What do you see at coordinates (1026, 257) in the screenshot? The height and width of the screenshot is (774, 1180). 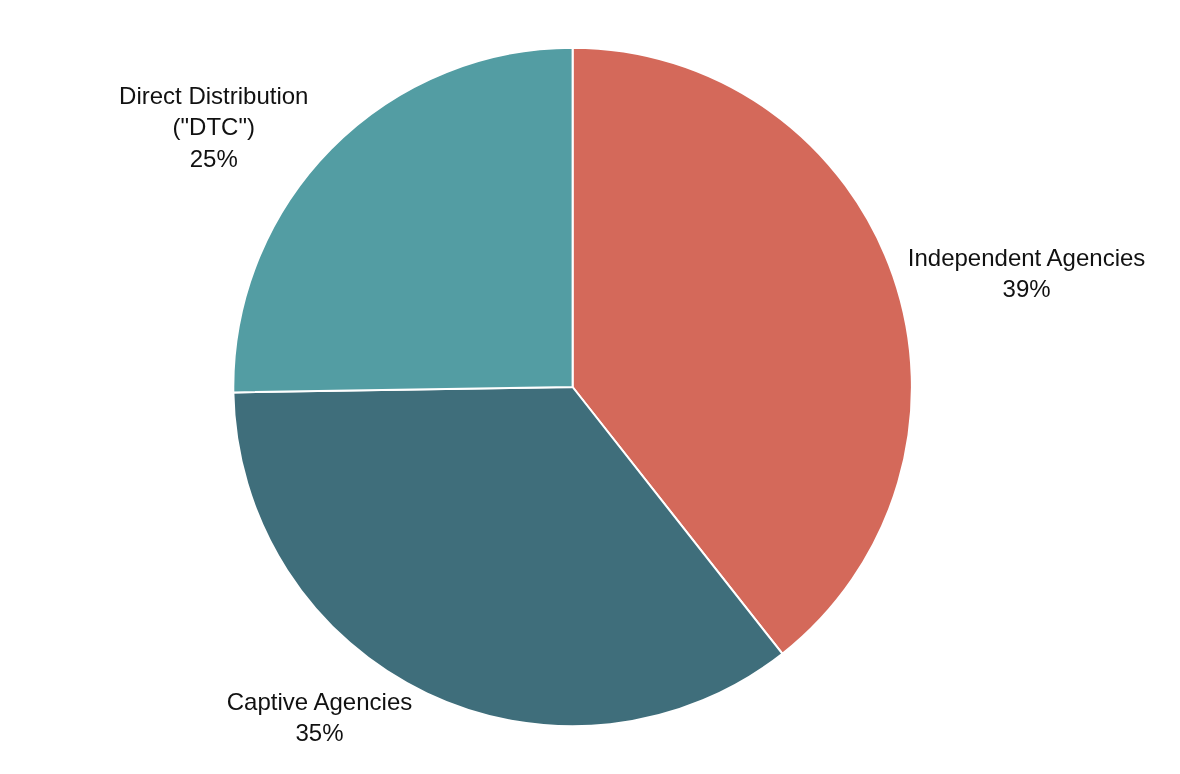 I see `slice-label: Independent Agencies` at bounding box center [1026, 257].